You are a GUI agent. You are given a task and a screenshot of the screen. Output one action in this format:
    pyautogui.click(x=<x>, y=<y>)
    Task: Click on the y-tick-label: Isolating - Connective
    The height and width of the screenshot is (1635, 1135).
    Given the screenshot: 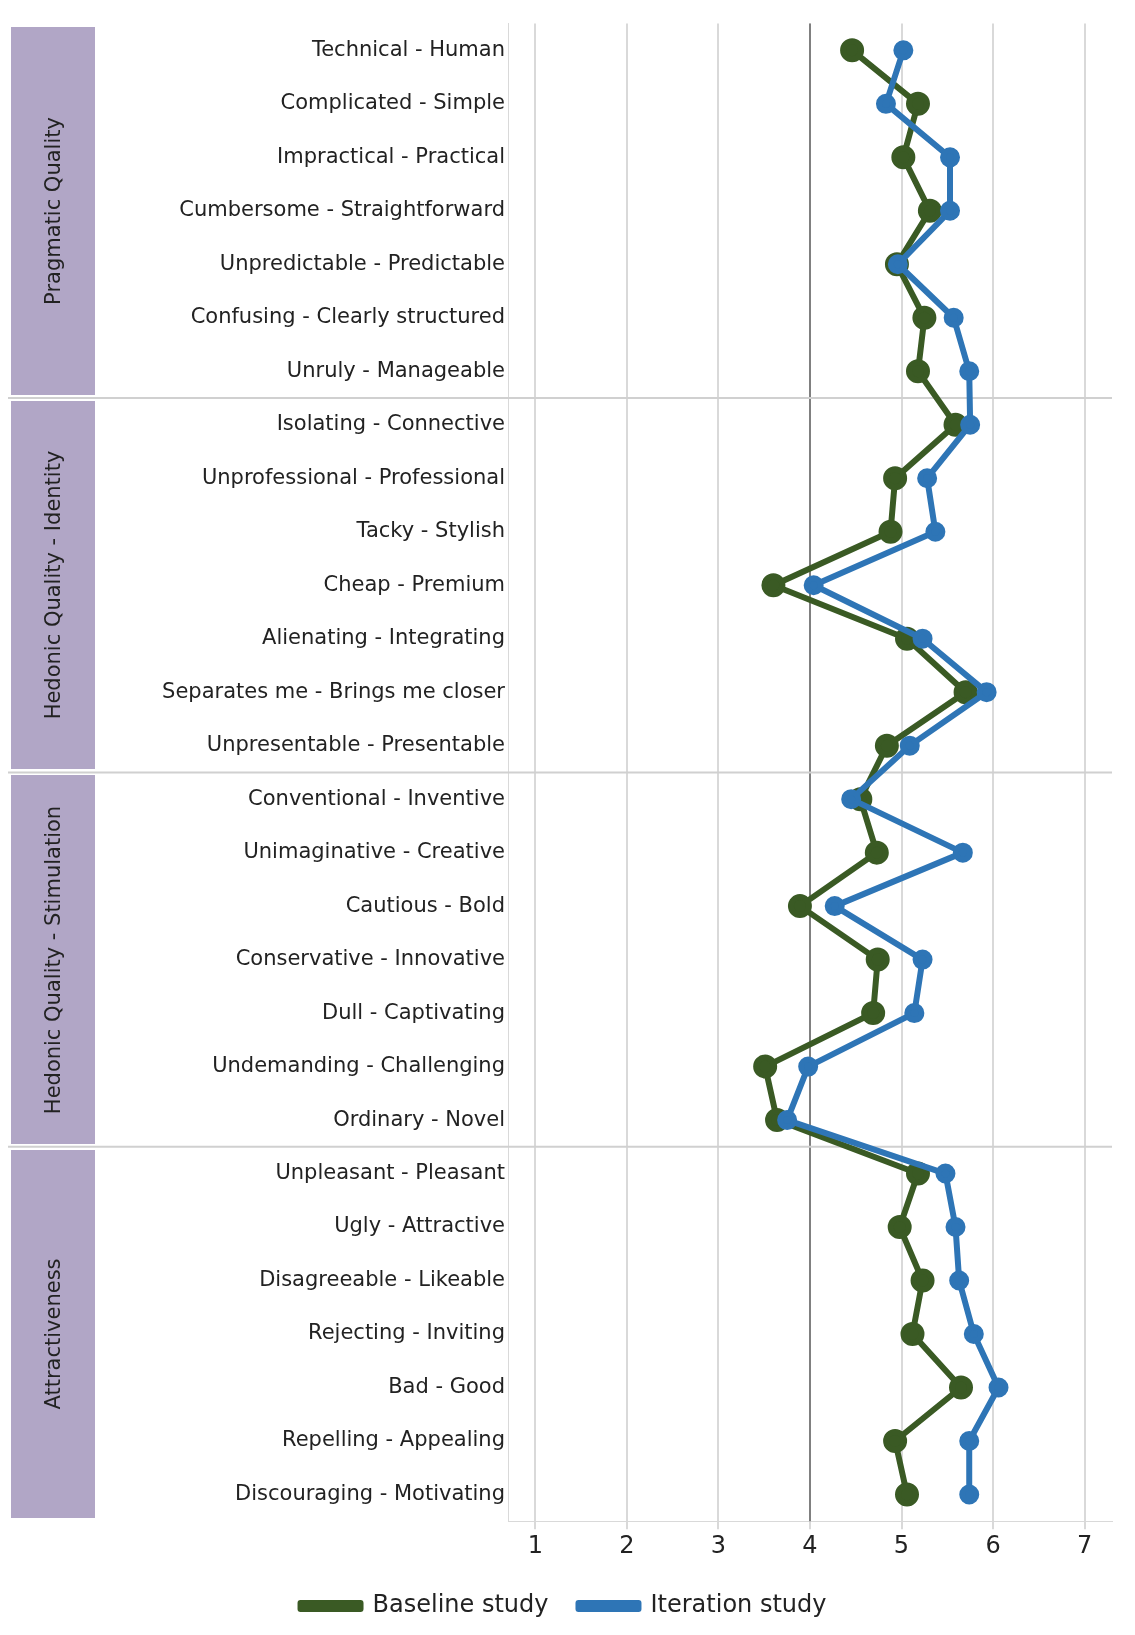 What is the action you would take?
    pyautogui.click(x=390, y=423)
    